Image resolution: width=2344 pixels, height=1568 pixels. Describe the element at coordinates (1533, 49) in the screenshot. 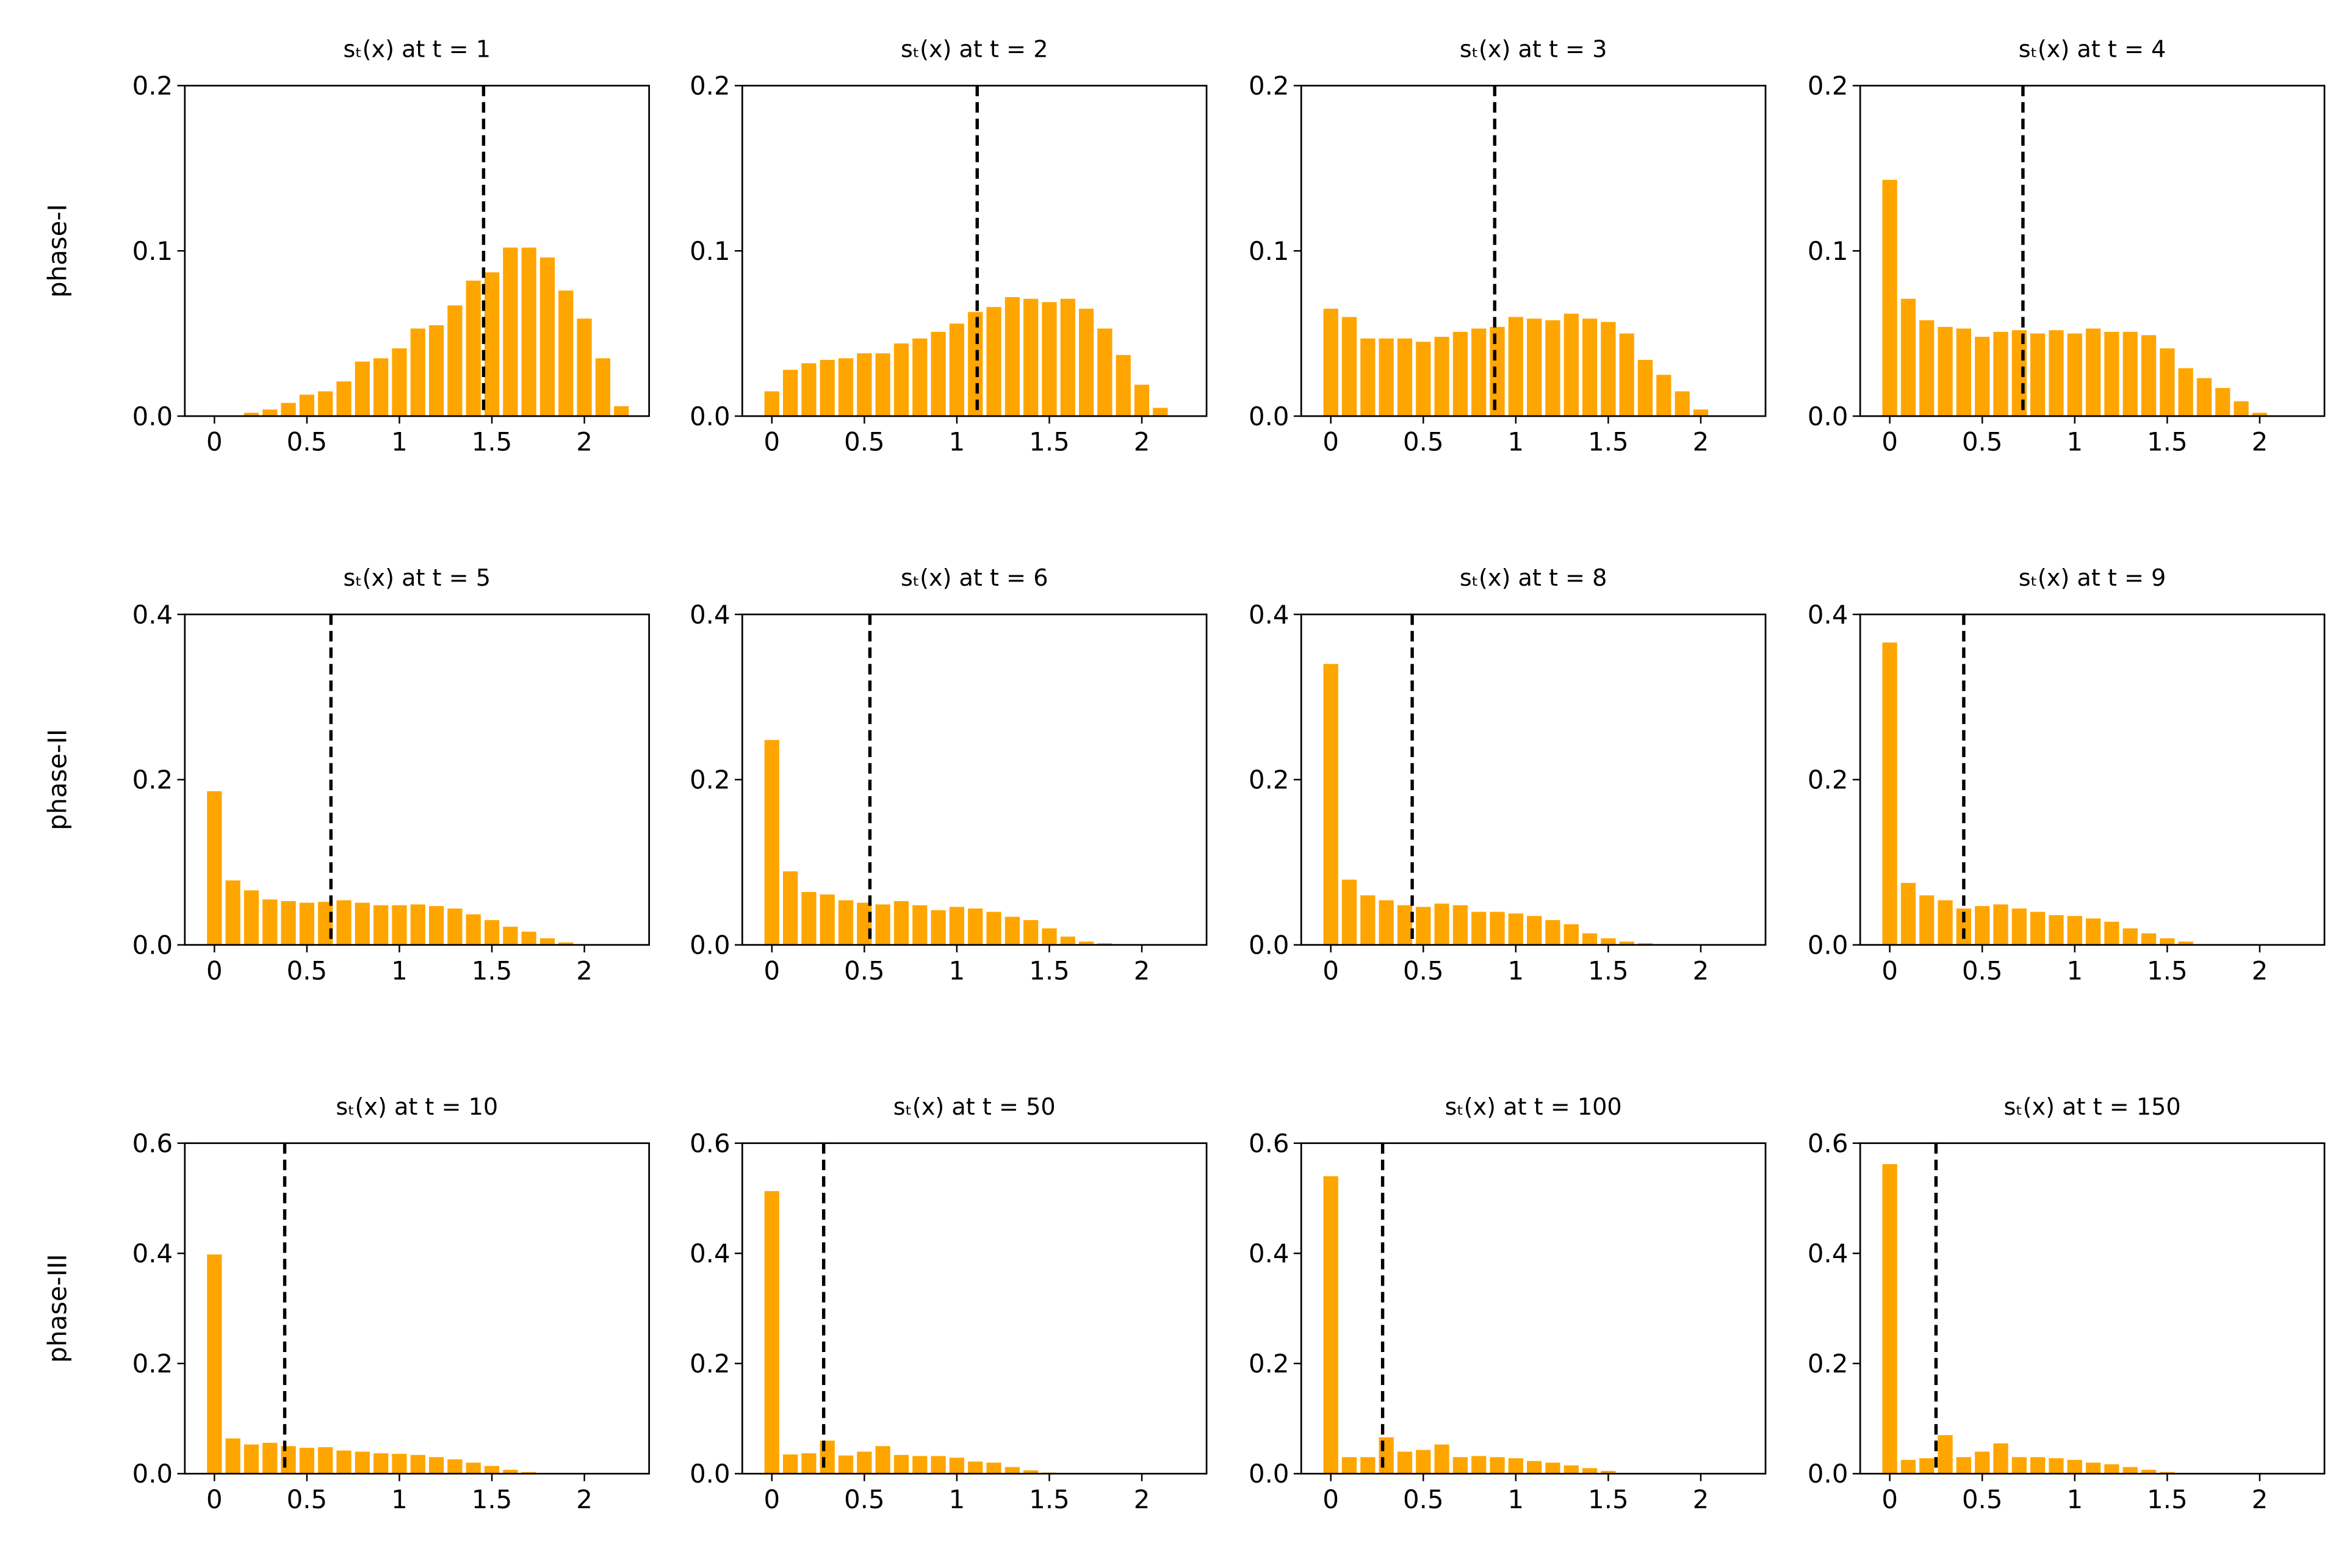

I see `subplot-title: sₜ(x) at t = 3` at that location.